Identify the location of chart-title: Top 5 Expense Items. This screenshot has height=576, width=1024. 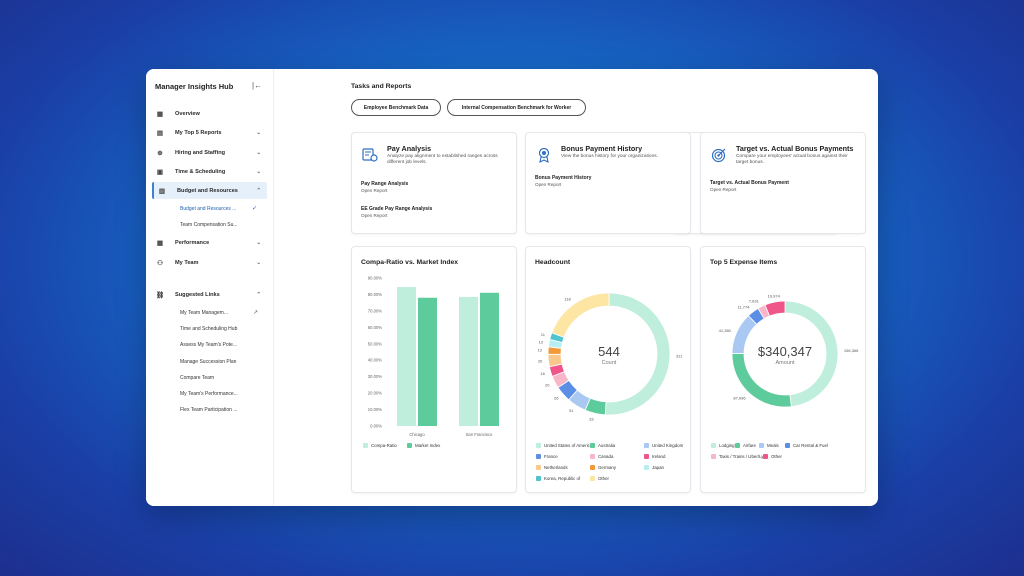
(744, 262).